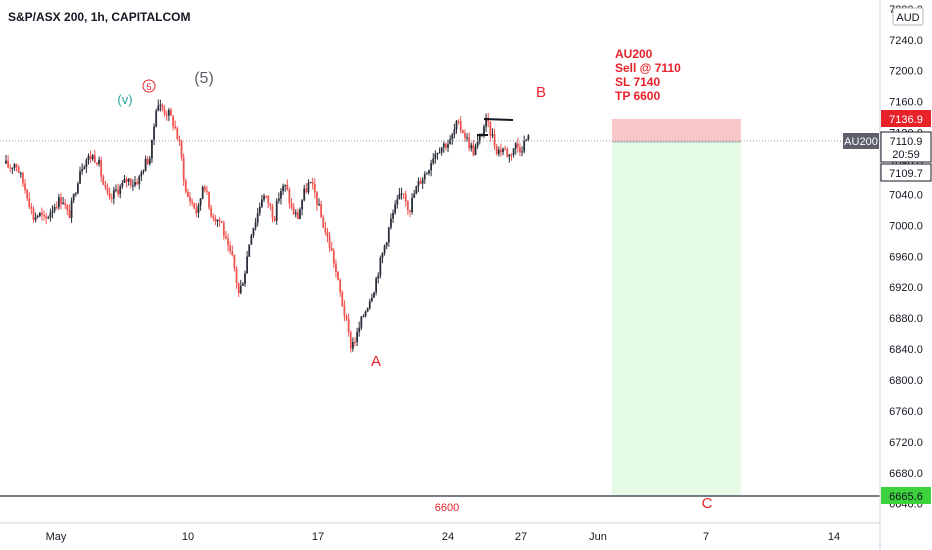  Describe the element at coordinates (906, 350) in the screenshot. I see `y-tick-label: 6840.0` at that location.